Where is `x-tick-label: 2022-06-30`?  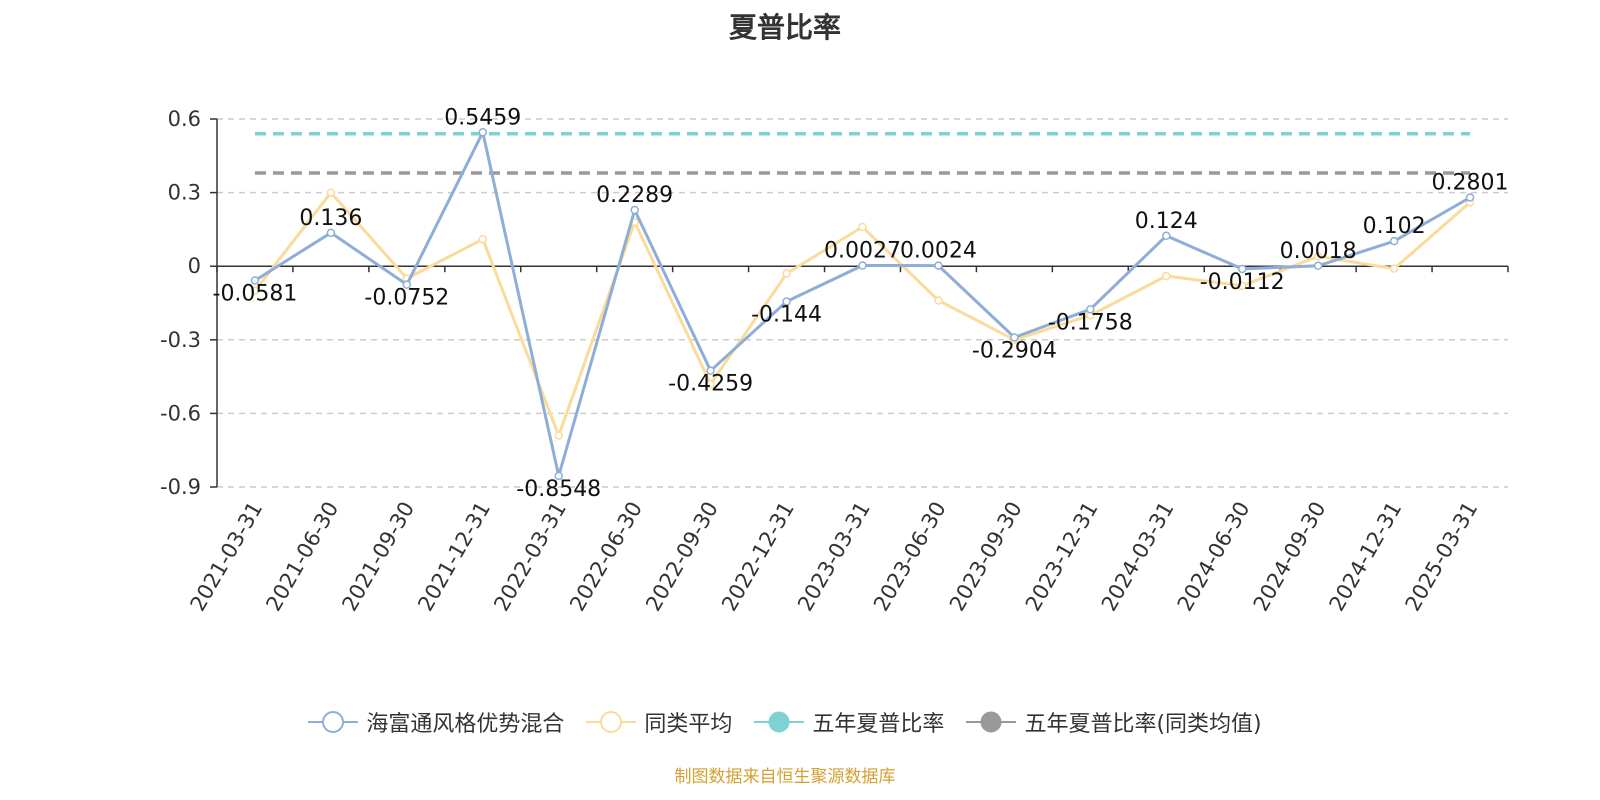
x-tick-label: 2022-06-30 is located at coordinates (606, 557).